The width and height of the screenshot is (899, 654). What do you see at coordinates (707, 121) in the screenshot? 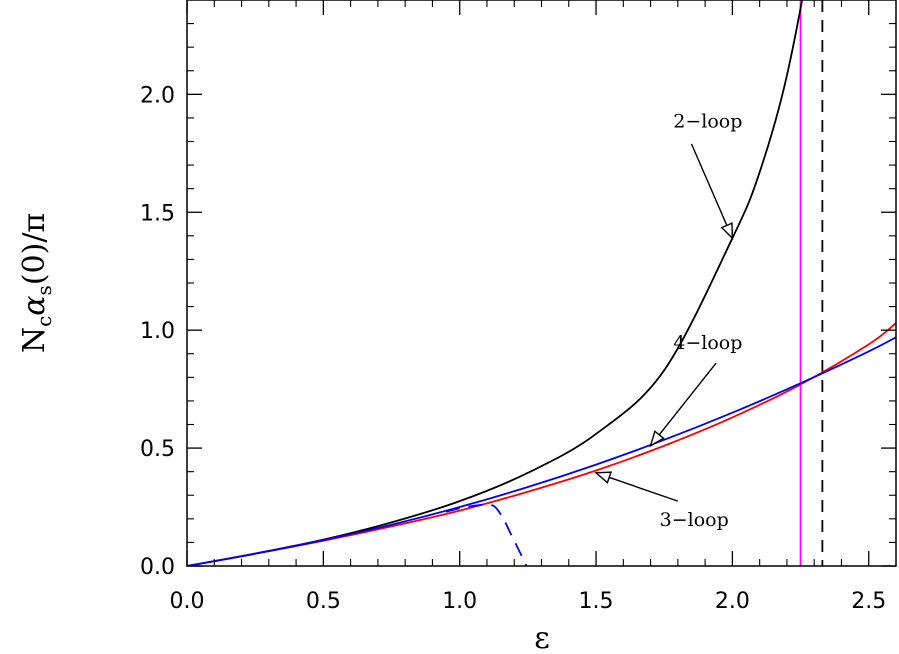
I see `annotation-label-two: 2−loop` at bounding box center [707, 121].